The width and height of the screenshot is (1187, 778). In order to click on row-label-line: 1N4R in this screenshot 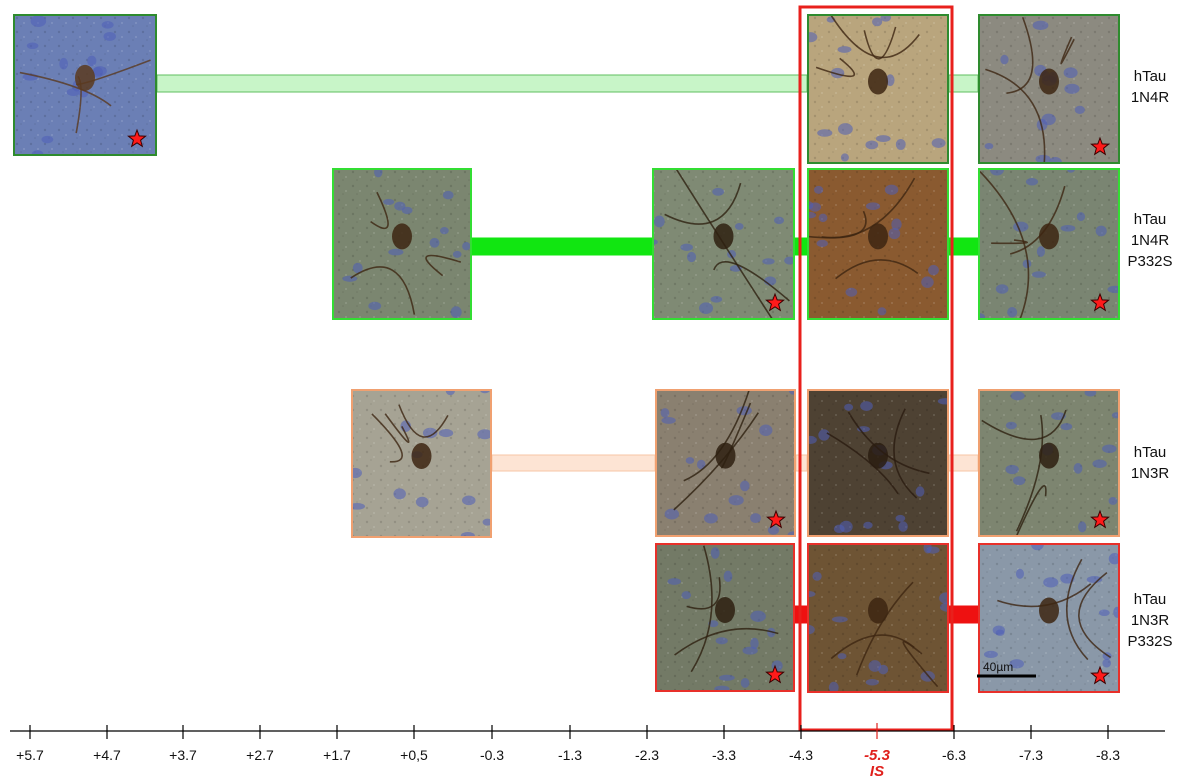, I will do `click(1150, 240)`.